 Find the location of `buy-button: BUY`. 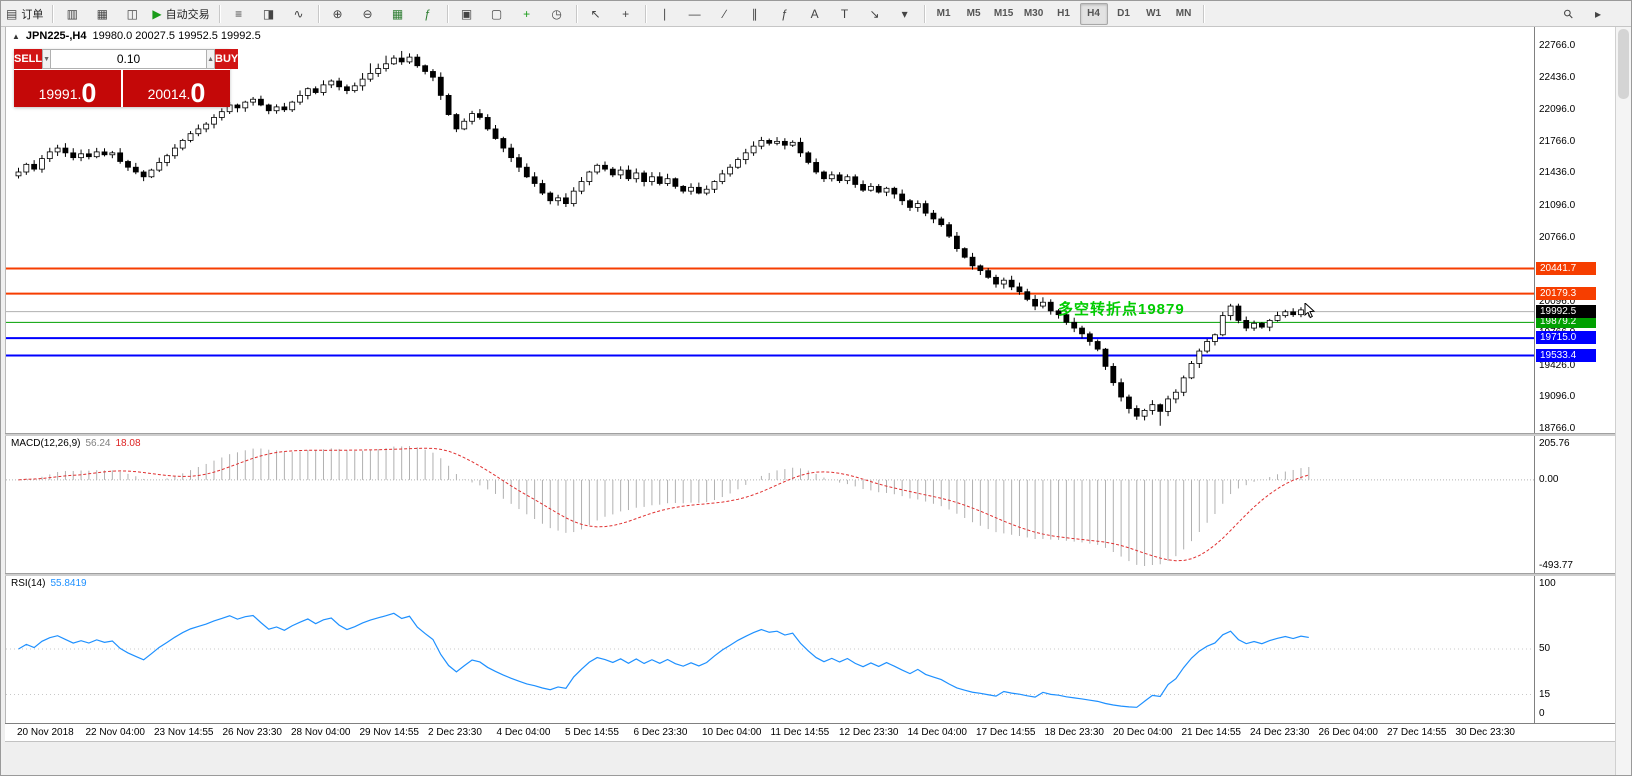

buy-button: BUY is located at coordinates (227, 59).